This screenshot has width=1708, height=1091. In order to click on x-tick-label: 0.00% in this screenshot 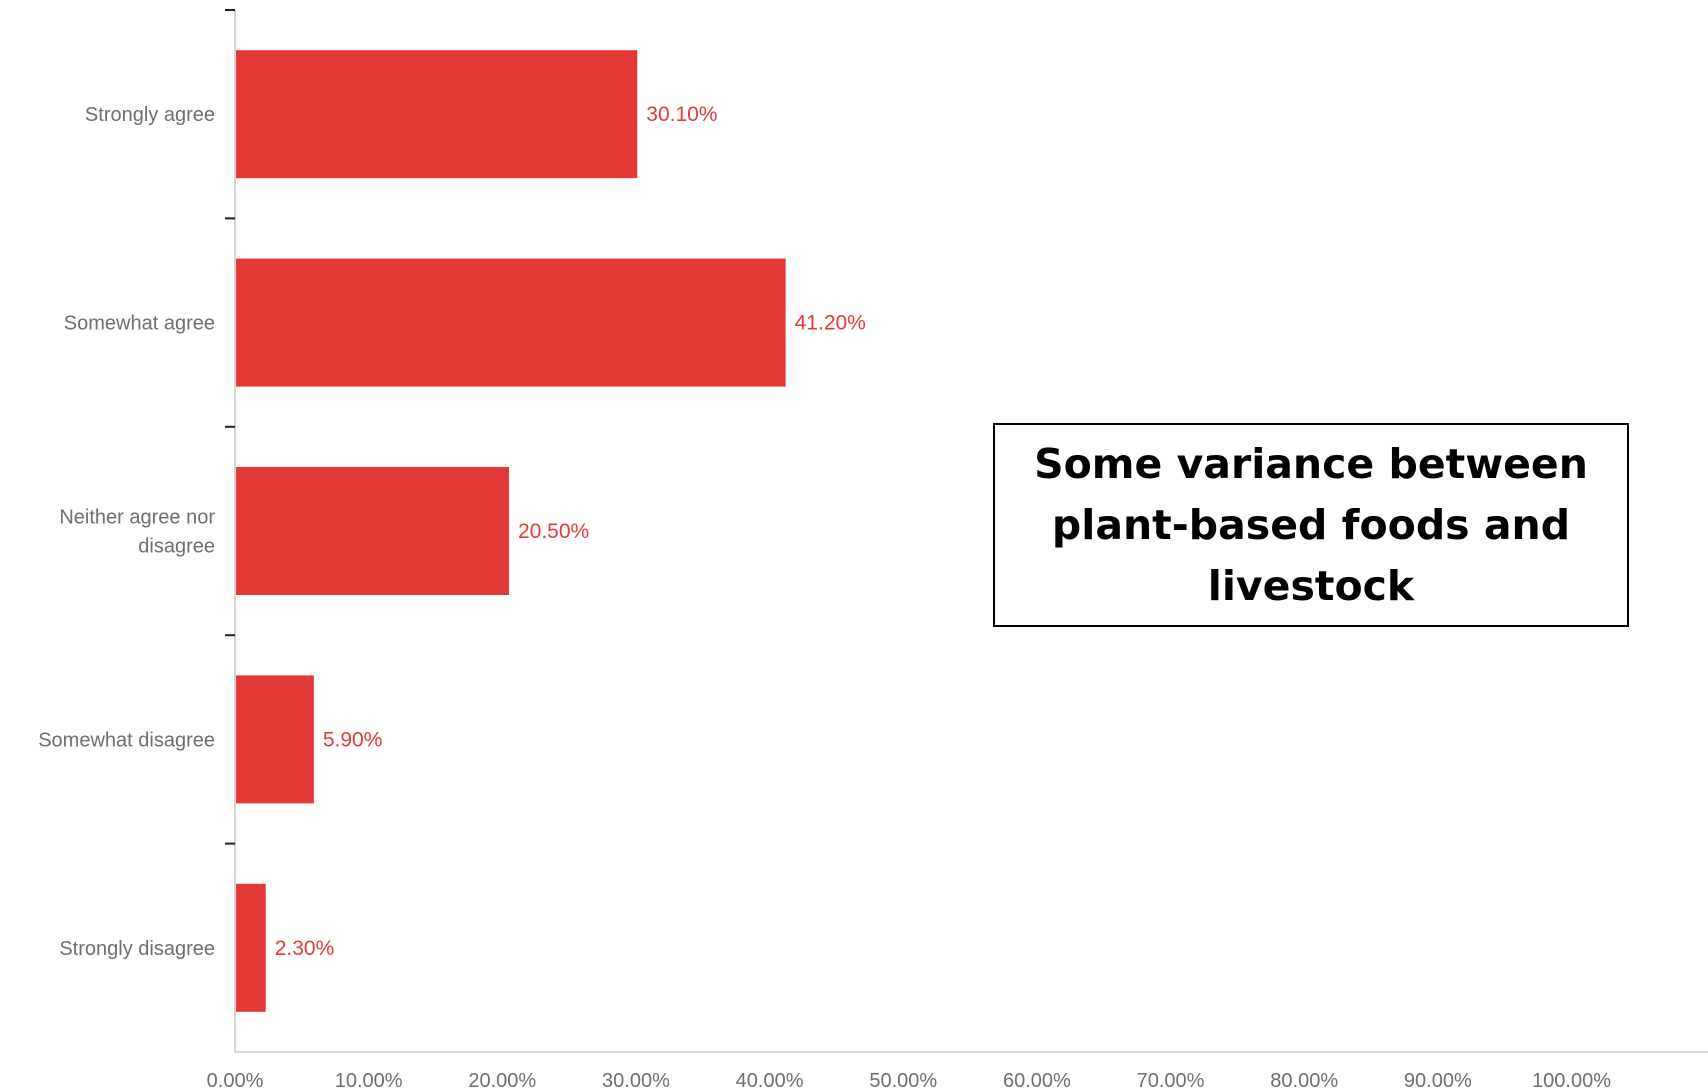, I will do `click(235, 1080)`.